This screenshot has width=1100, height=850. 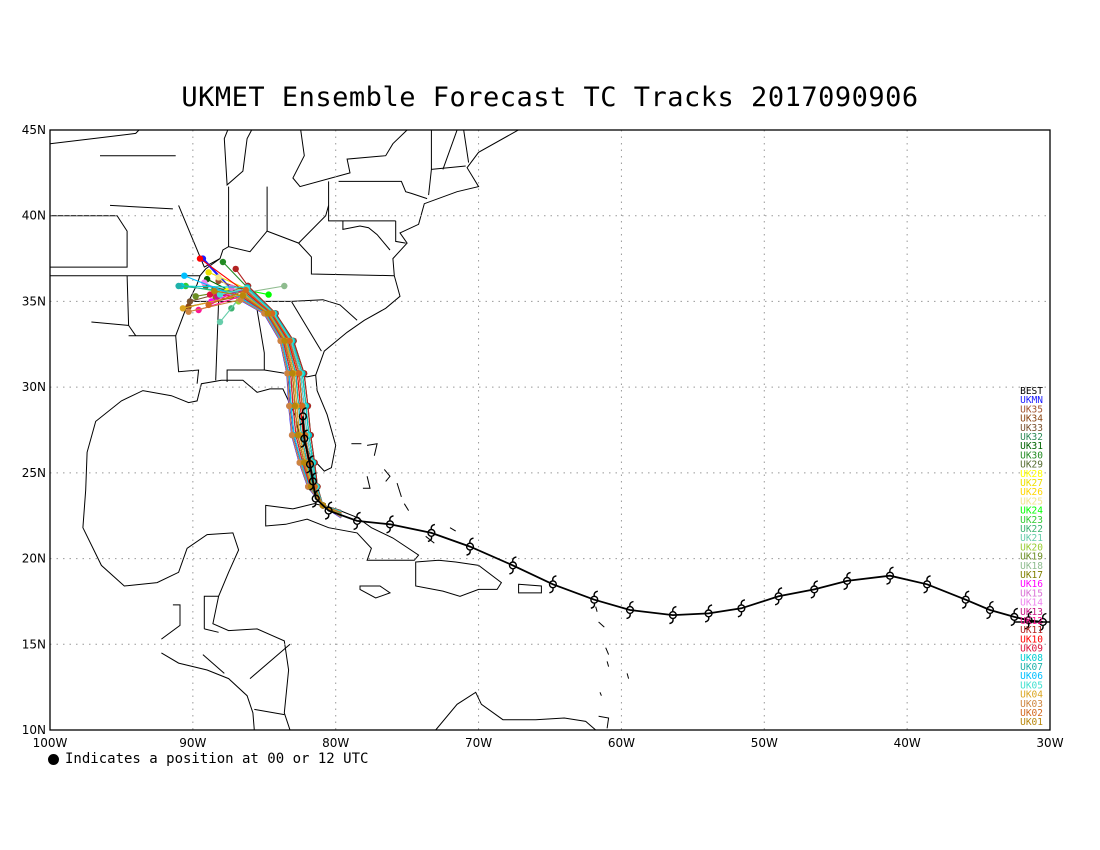 I want to click on lon-tick-label: 60W, so click(x=621, y=743).